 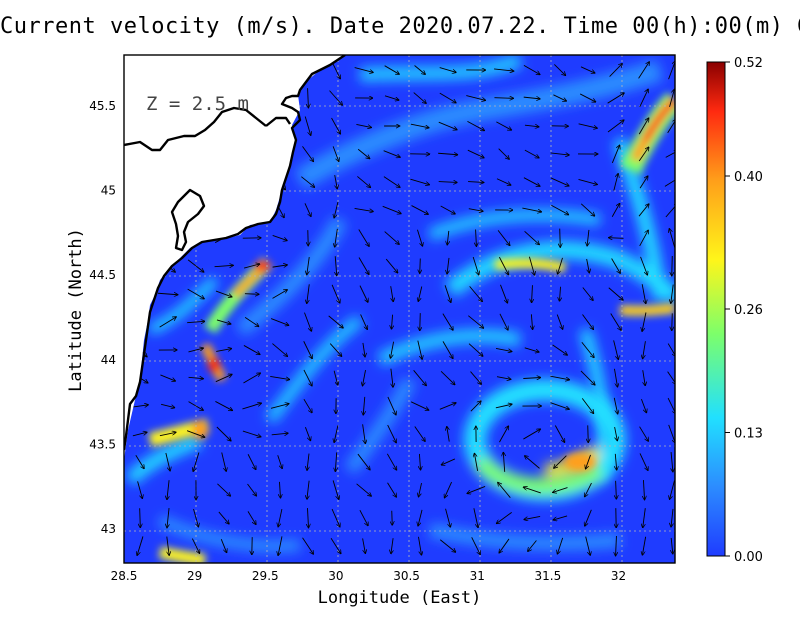 What do you see at coordinates (102, 444) in the screenshot?
I see `y-tick-label: 43.5` at bounding box center [102, 444].